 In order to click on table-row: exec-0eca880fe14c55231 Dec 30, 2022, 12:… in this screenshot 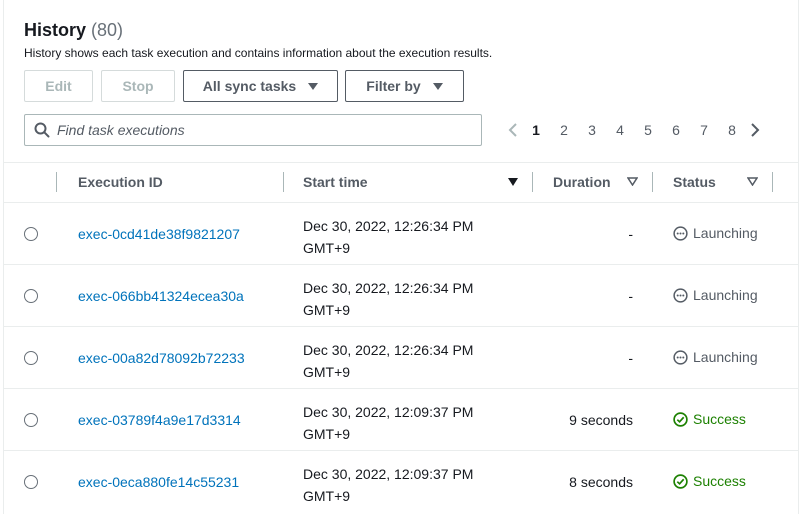, I will do `click(401, 481)`.